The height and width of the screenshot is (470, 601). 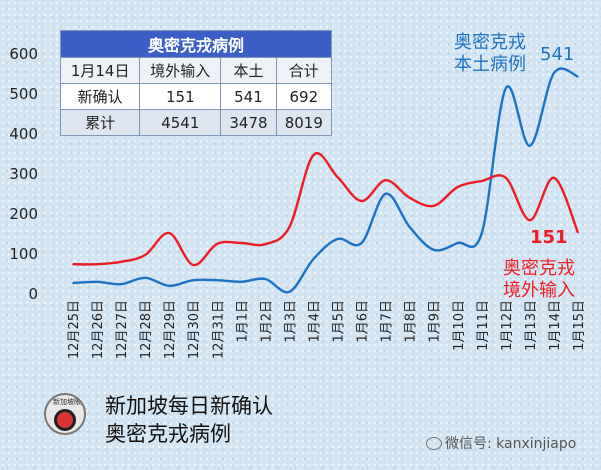 What do you see at coordinates (170, 329) in the screenshot?
I see `x-tick-label: 12月29日` at bounding box center [170, 329].